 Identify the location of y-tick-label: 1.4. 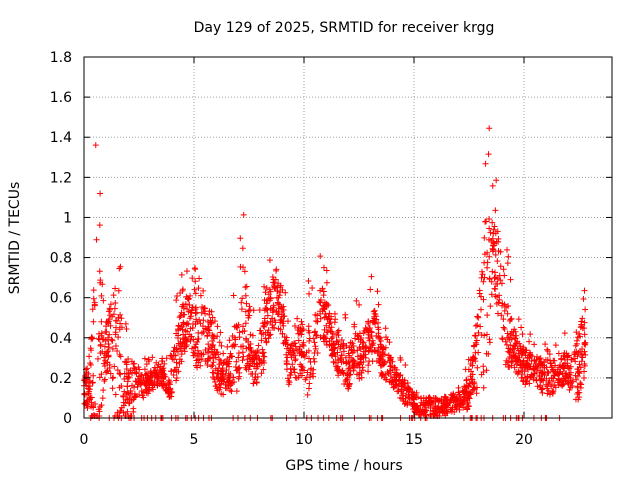
(61, 138).